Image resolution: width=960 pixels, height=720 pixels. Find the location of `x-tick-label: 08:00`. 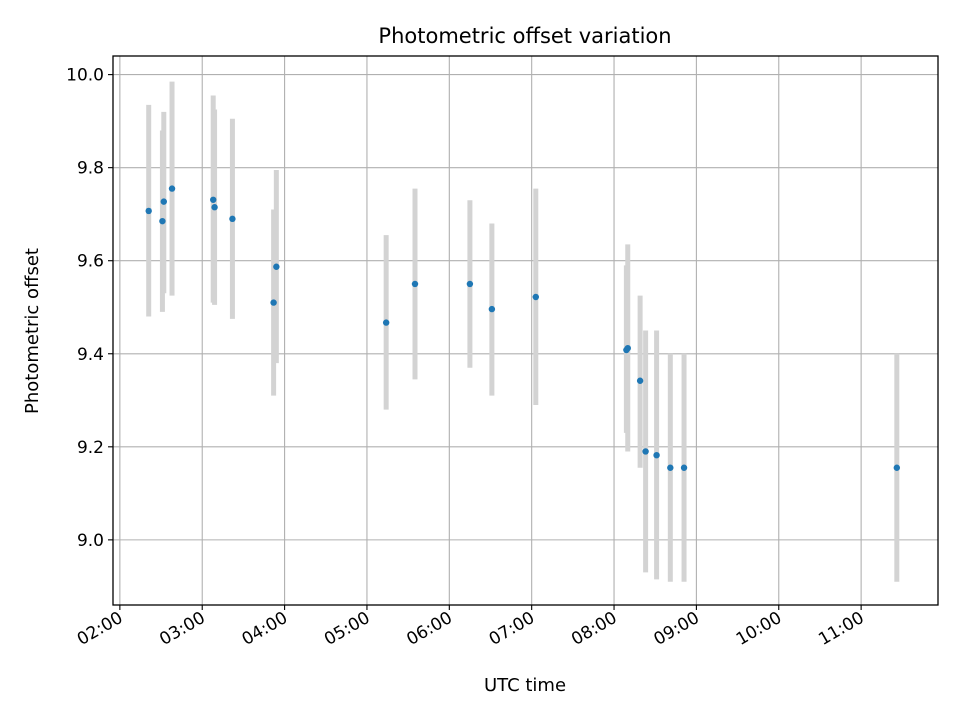

x-tick-label: 08:00 is located at coordinates (594, 629).